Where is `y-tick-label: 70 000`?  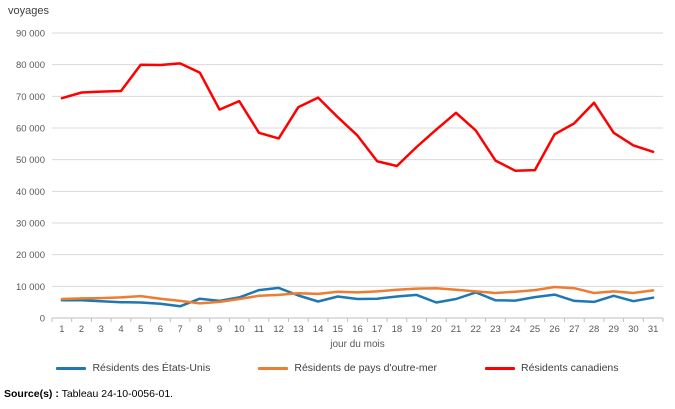 y-tick-label: 70 000 is located at coordinates (30, 97).